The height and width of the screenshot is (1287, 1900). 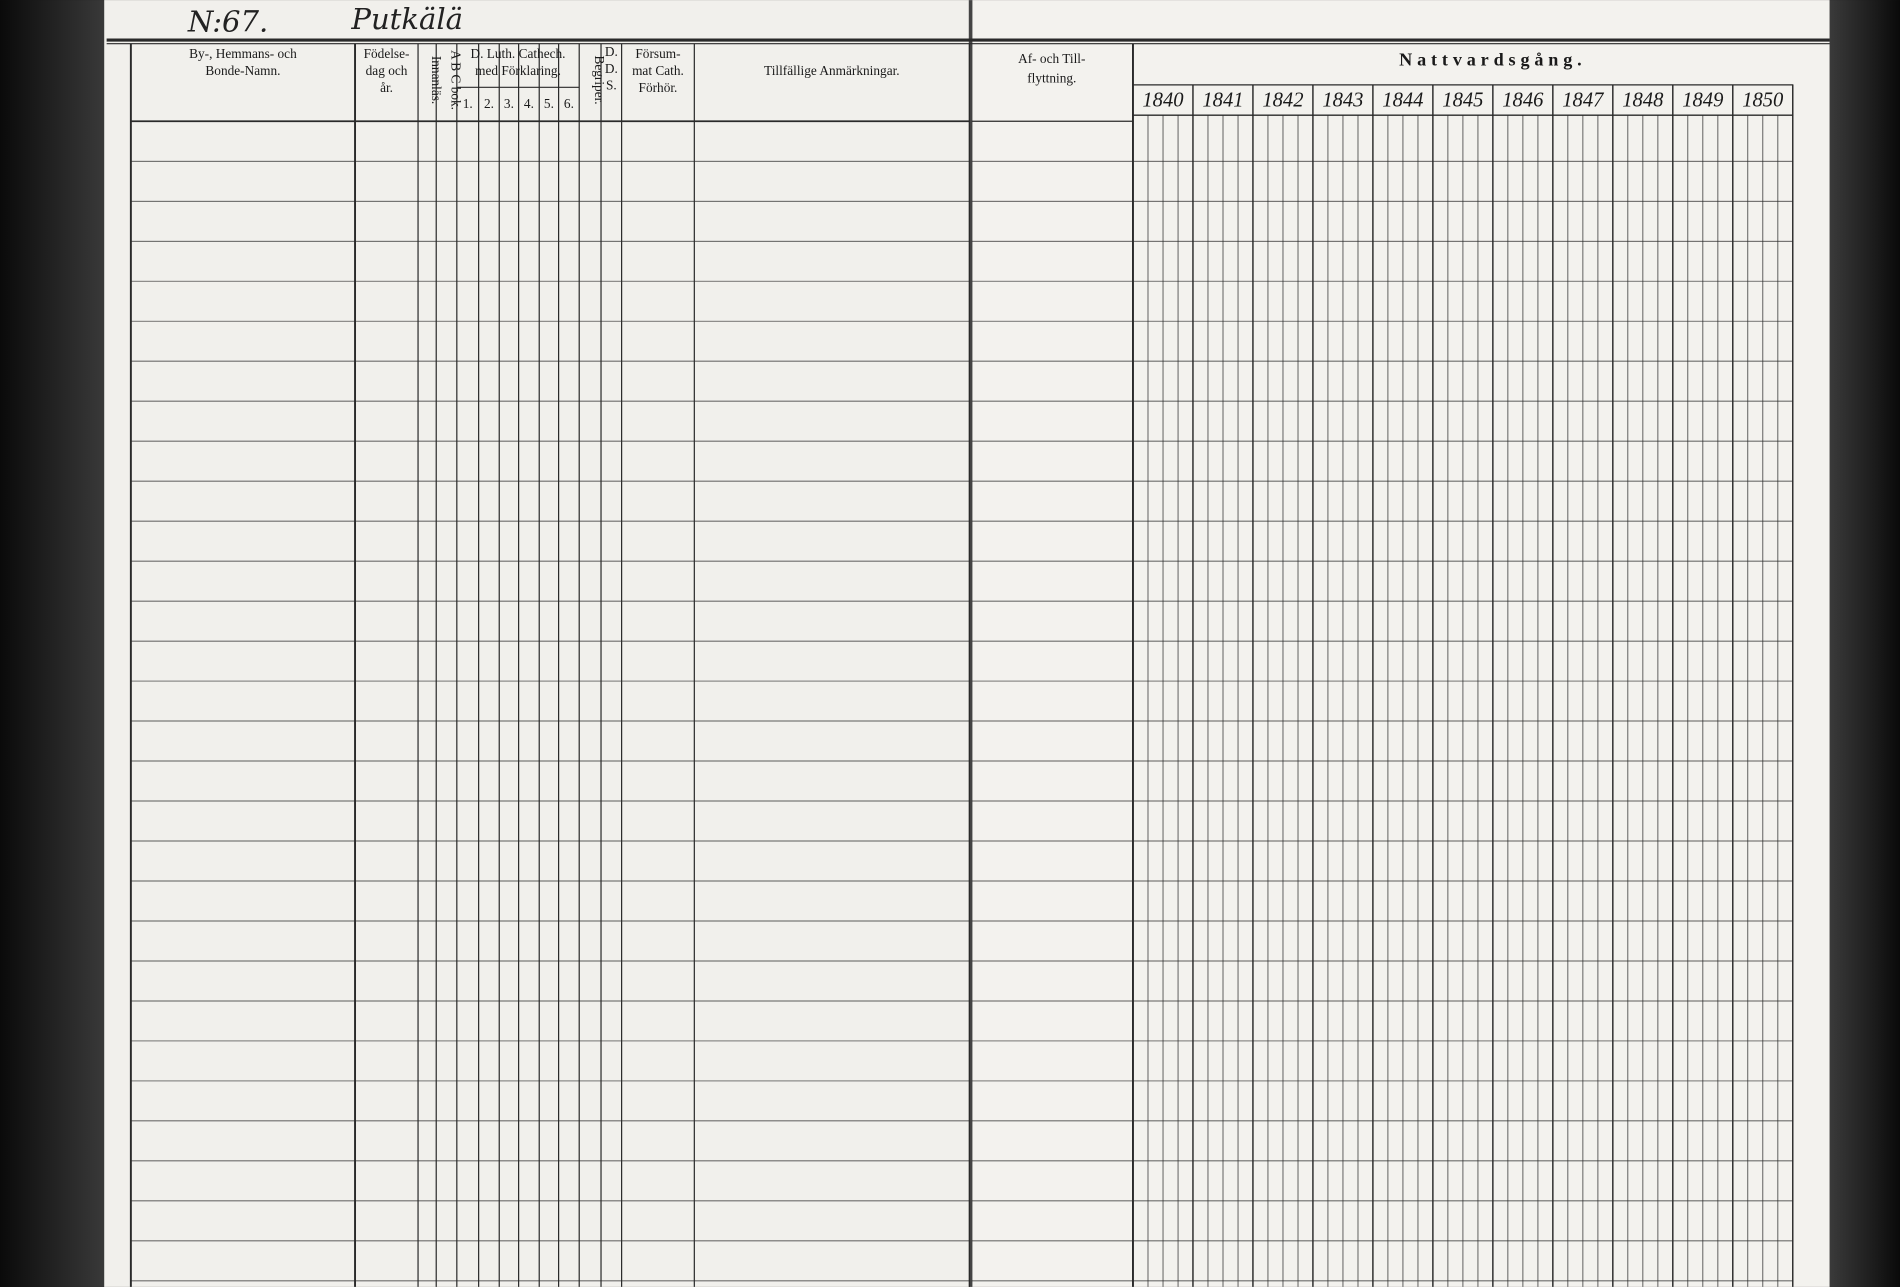 I want to click on column-header: med Förklaring., so click(x=518, y=70).